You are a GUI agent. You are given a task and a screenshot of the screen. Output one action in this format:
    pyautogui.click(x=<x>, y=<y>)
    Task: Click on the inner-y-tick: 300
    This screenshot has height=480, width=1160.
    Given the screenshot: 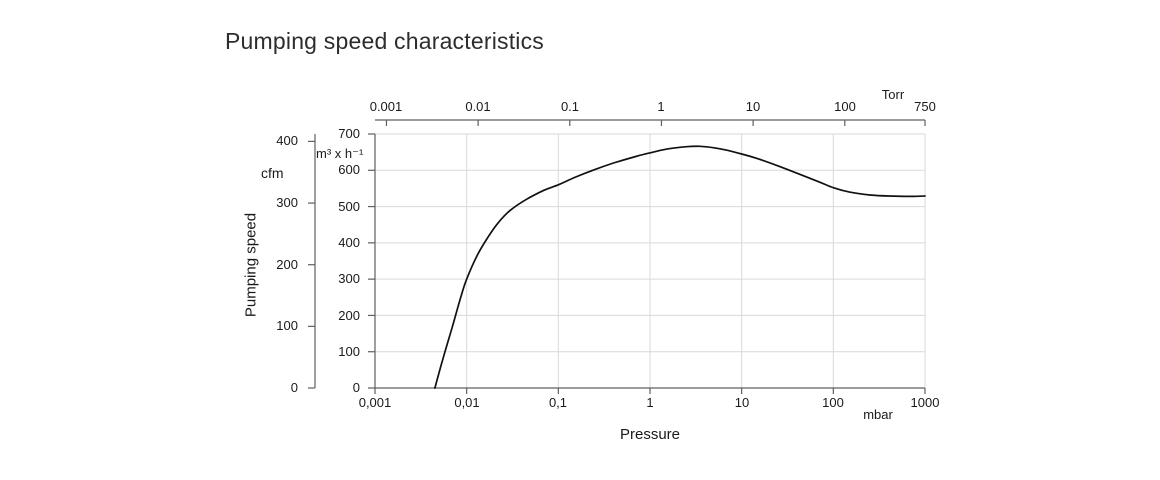 What is the action you would take?
    pyautogui.click(x=349, y=278)
    